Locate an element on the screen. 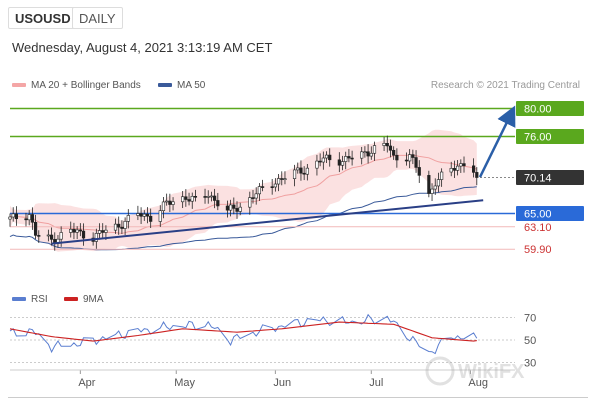 This screenshot has width=590, height=400. svg-text: WikiFX is located at coordinates (491, 372).